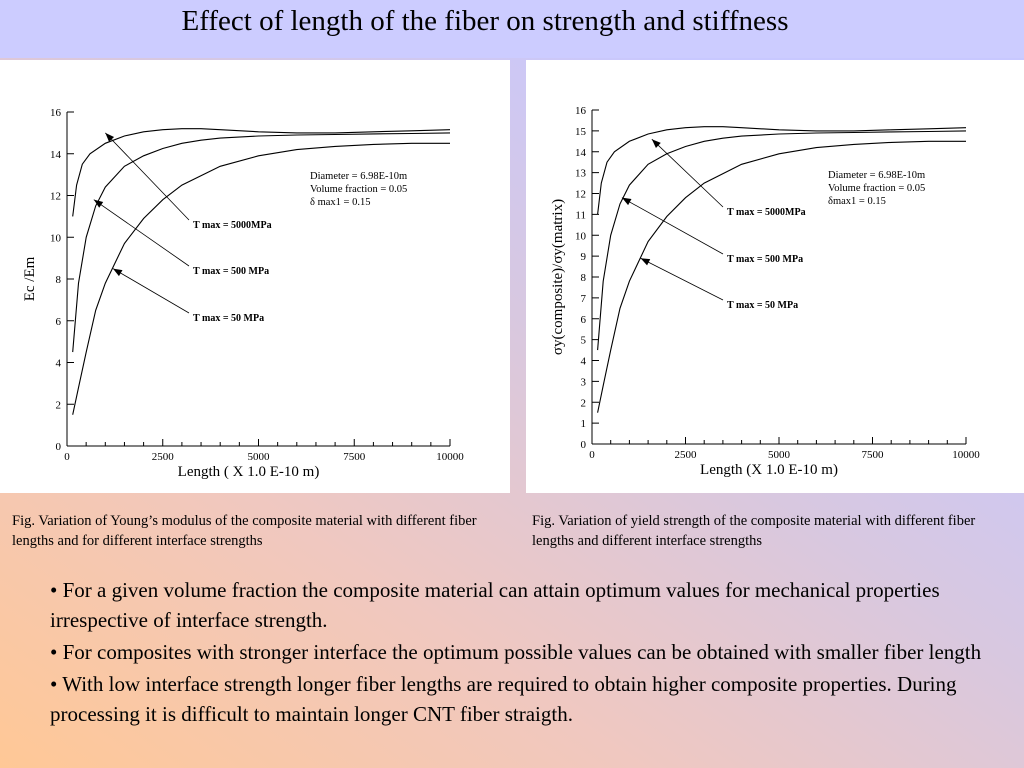 Image resolution: width=1024 pixels, height=768 pixels. What do you see at coordinates (769, 470) in the screenshot?
I see `x-axis-label: Length (X 1.0 E-10 m)` at bounding box center [769, 470].